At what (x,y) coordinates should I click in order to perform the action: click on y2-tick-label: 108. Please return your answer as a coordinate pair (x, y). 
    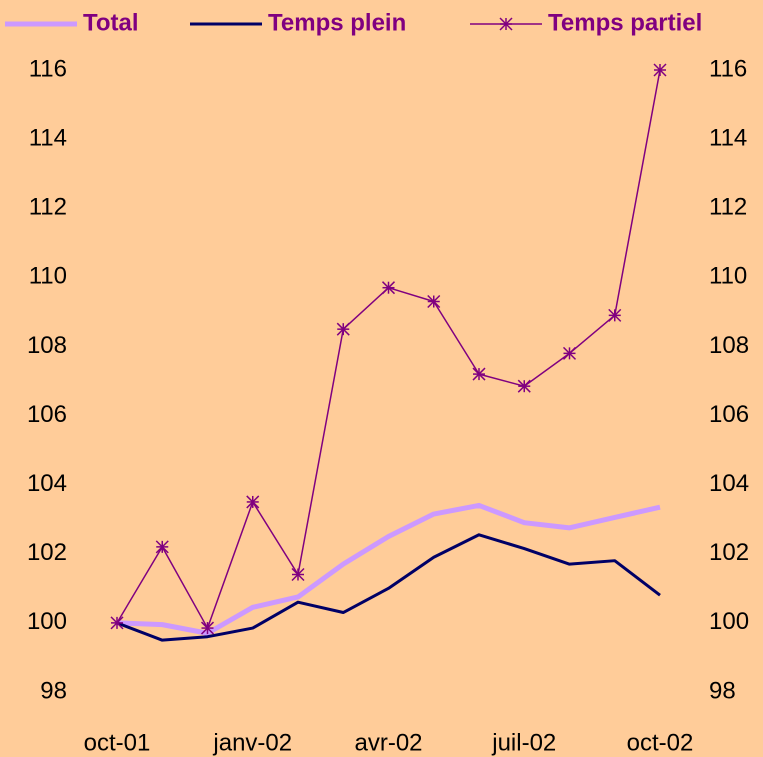
    Looking at the image, I should click on (729, 345).